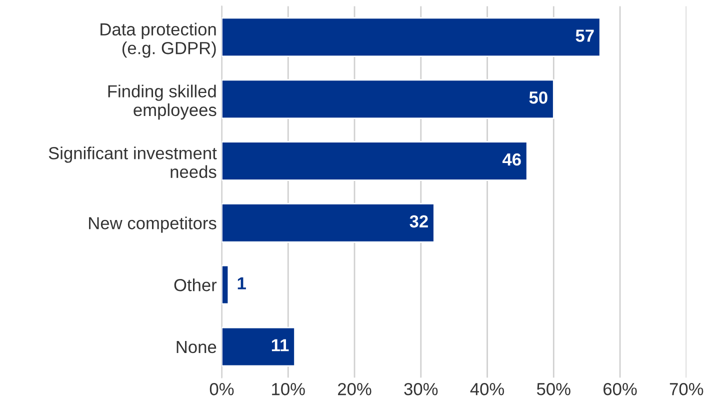 The height and width of the screenshot is (415, 704). What do you see at coordinates (553, 389) in the screenshot?
I see `x-tick-label: 50%` at bounding box center [553, 389].